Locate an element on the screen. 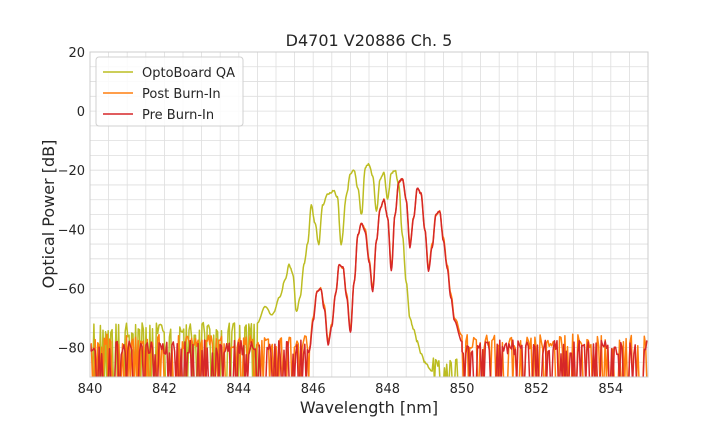  y-tick-label: 0 is located at coordinates (81, 112).